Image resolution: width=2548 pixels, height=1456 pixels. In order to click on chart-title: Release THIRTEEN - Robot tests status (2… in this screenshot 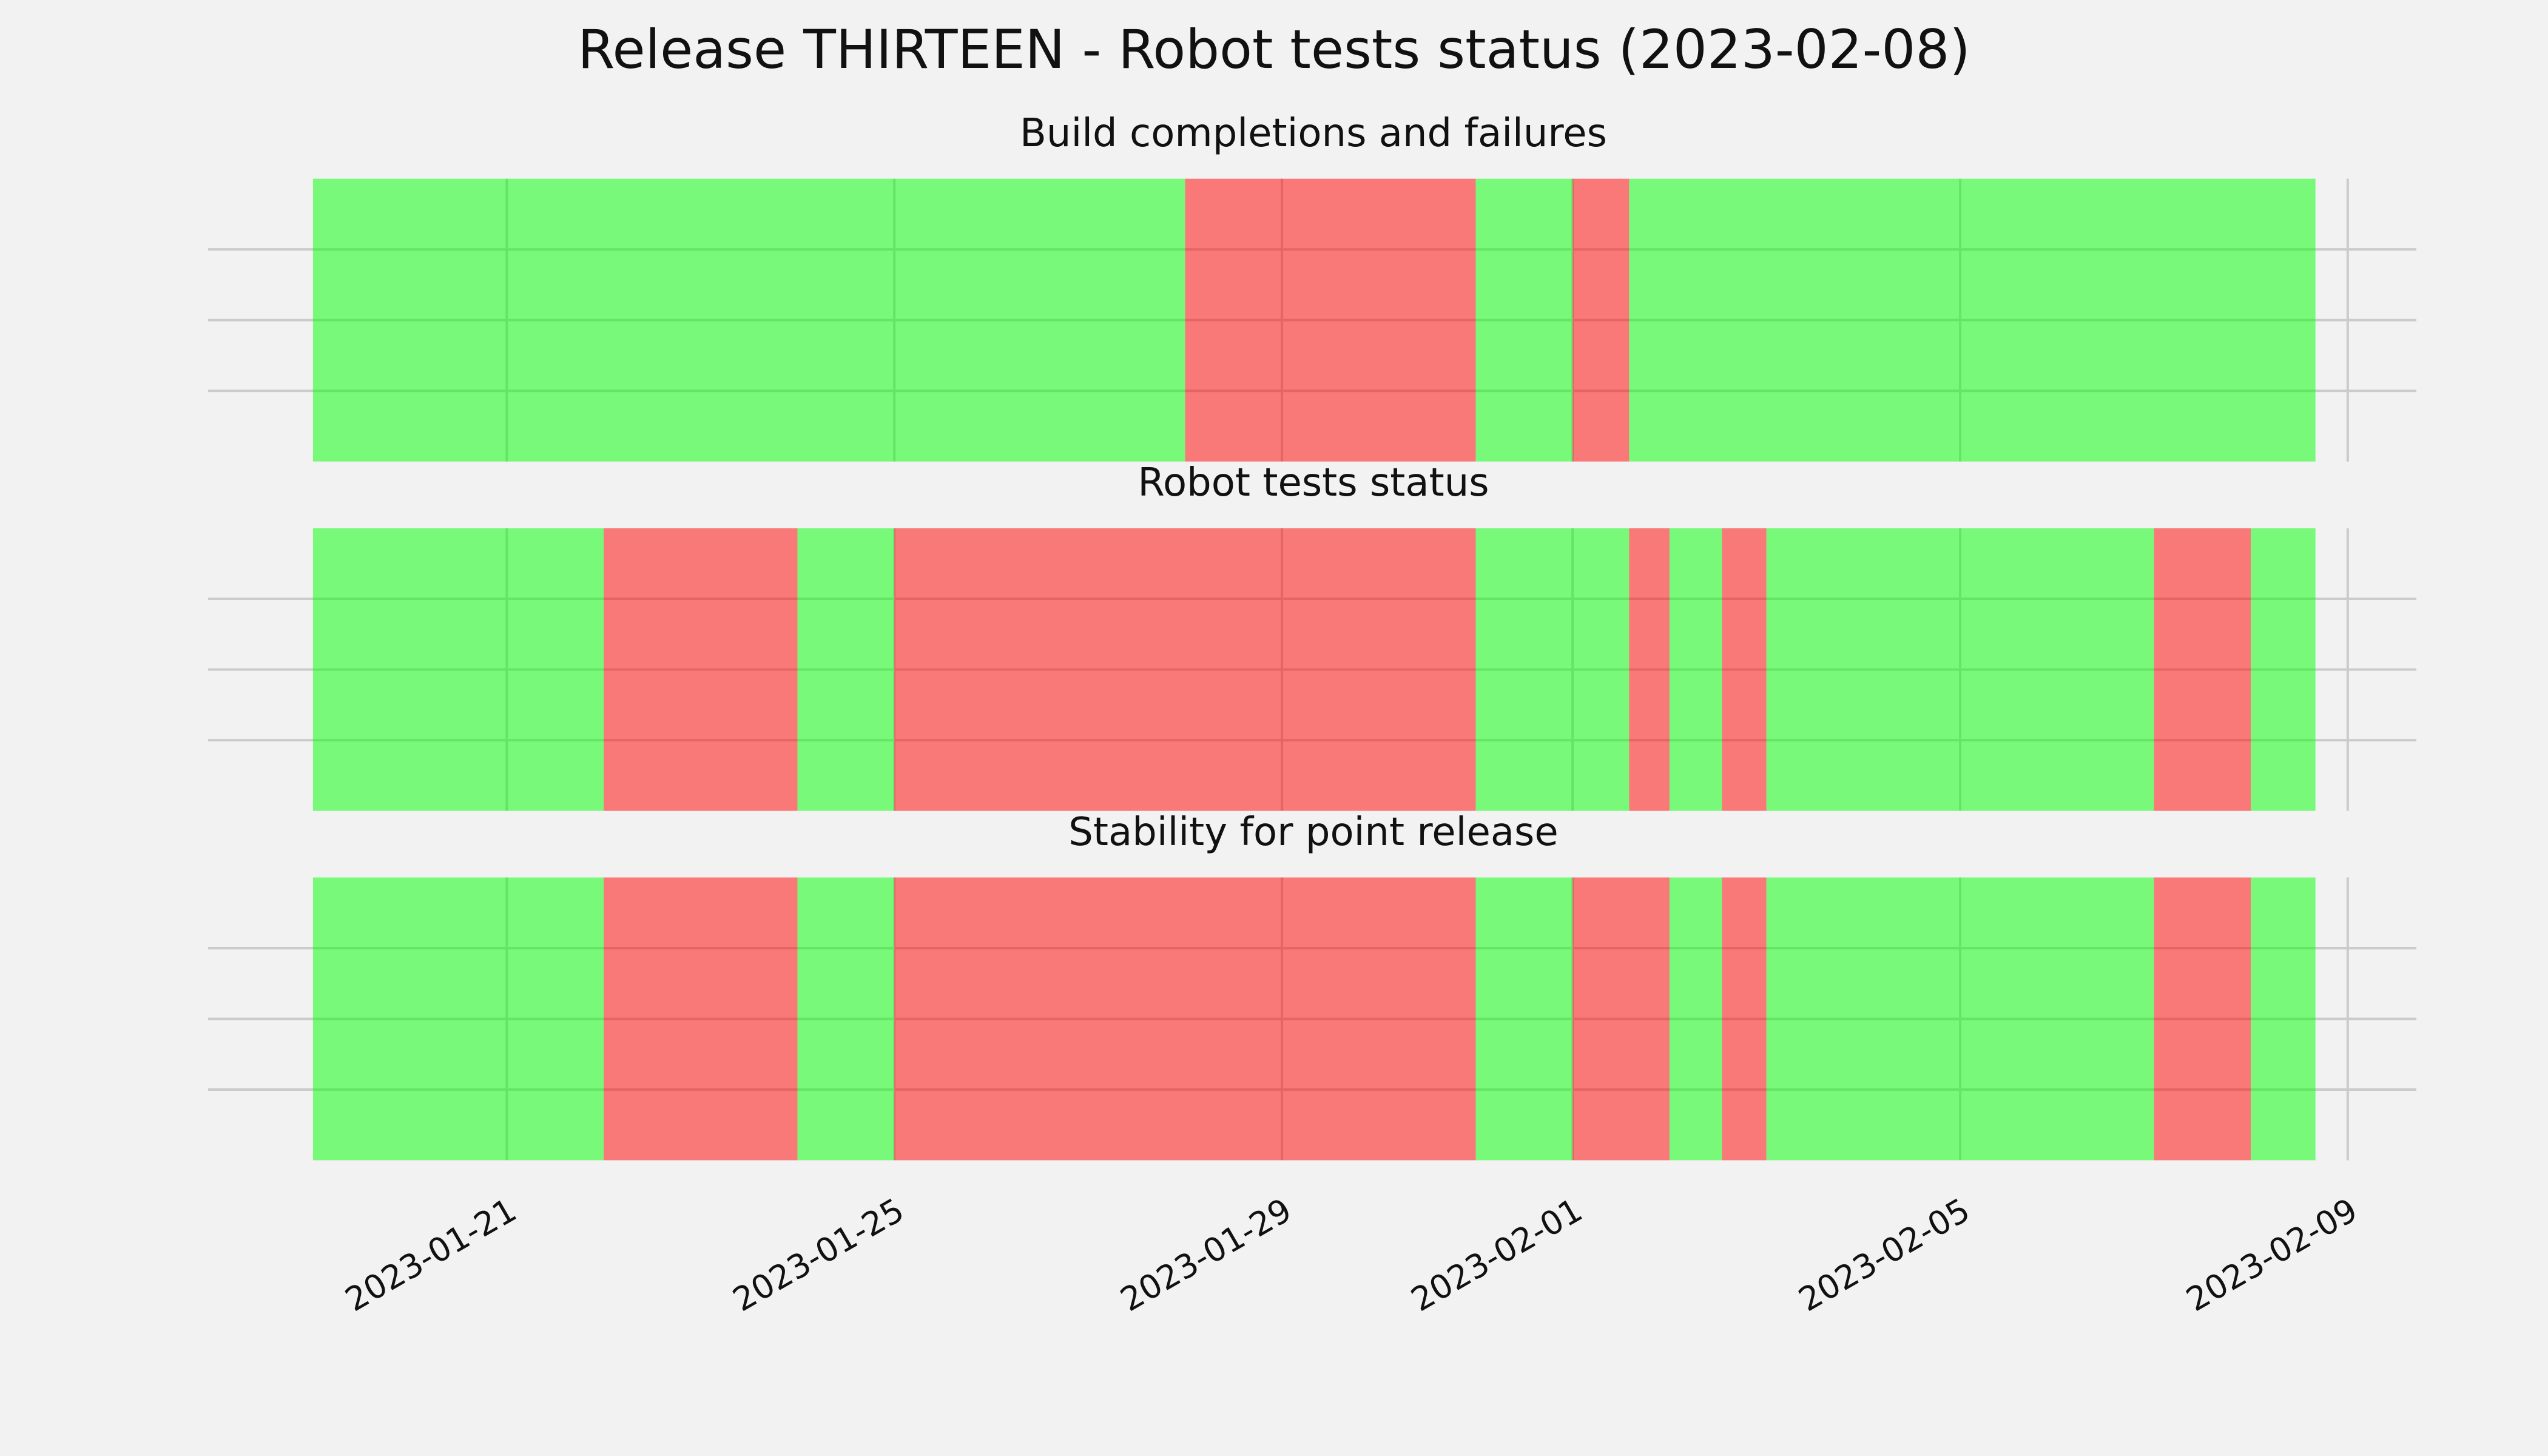, I will do `click(1274, 49)`.